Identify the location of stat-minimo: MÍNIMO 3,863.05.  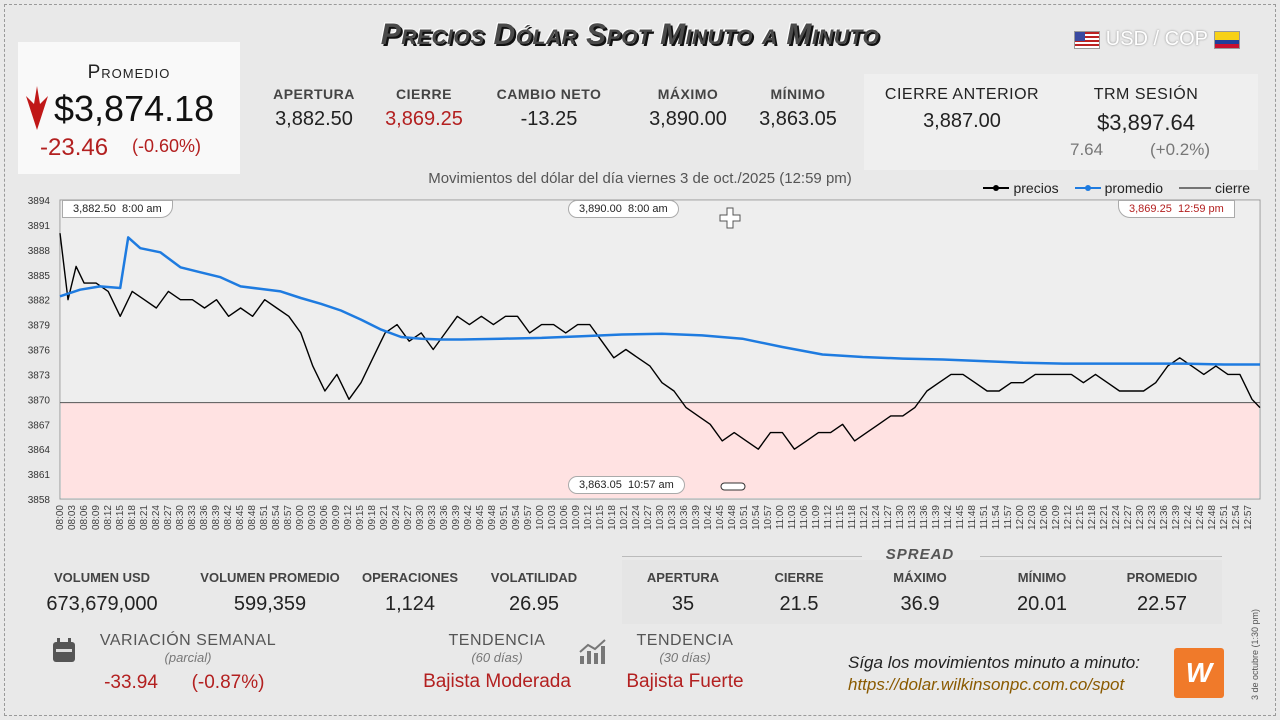
(798, 108).